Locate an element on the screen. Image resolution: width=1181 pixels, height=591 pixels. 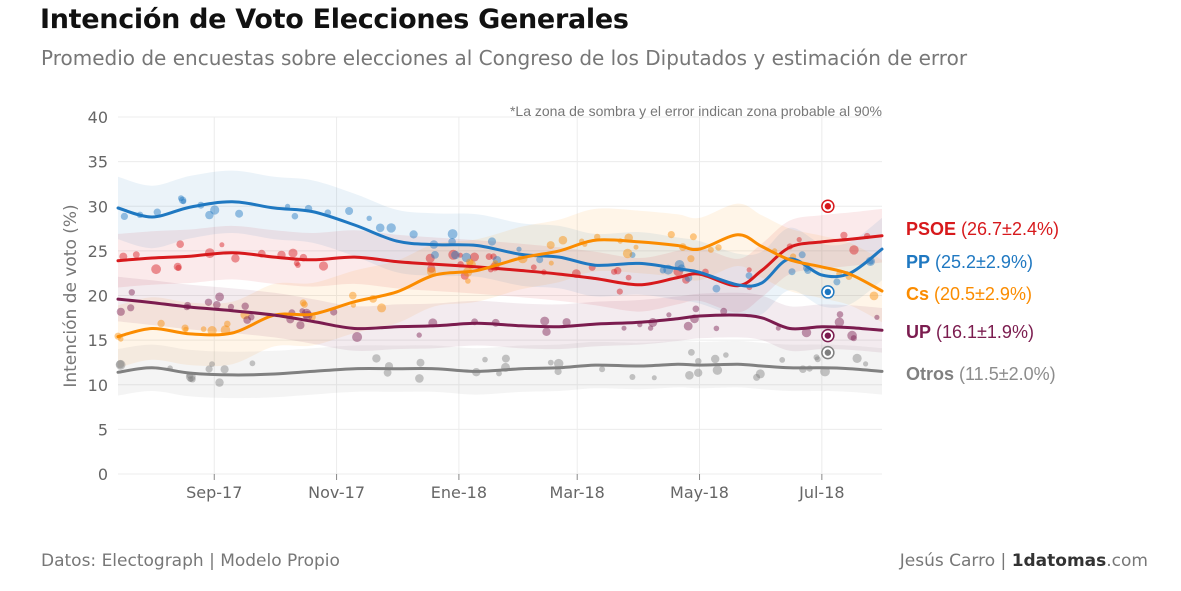
y-tick-label: 25 is located at coordinates (98, 251).